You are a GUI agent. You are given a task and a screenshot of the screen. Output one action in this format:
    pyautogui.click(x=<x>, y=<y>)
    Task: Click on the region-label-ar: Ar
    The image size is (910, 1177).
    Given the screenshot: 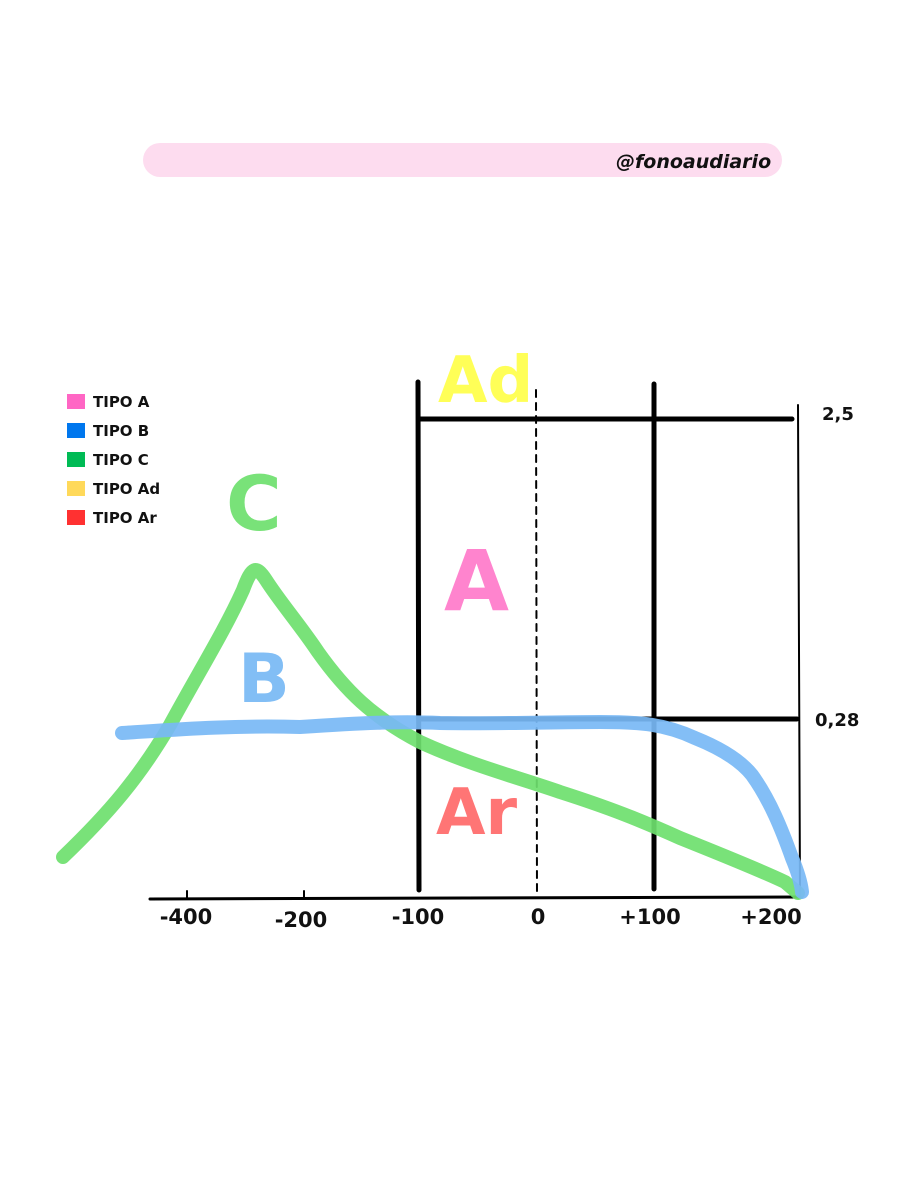 What is the action you would take?
    pyautogui.click(x=477, y=813)
    